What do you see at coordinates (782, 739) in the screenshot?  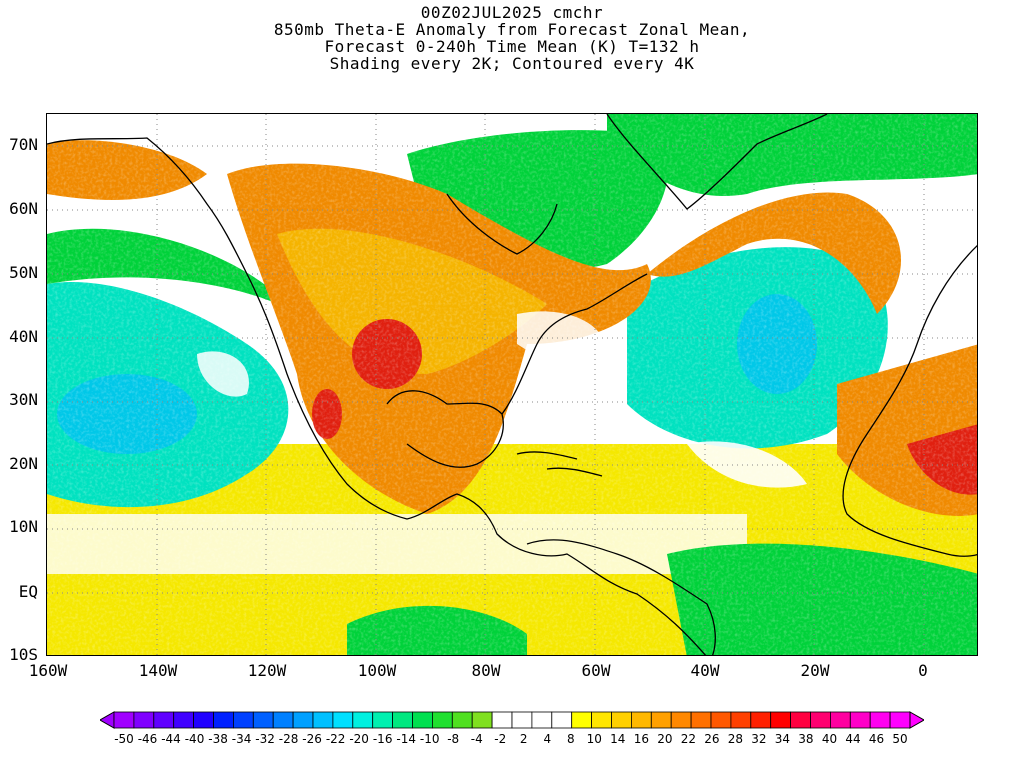 I see `colorbar-label: 34` at bounding box center [782, 739].